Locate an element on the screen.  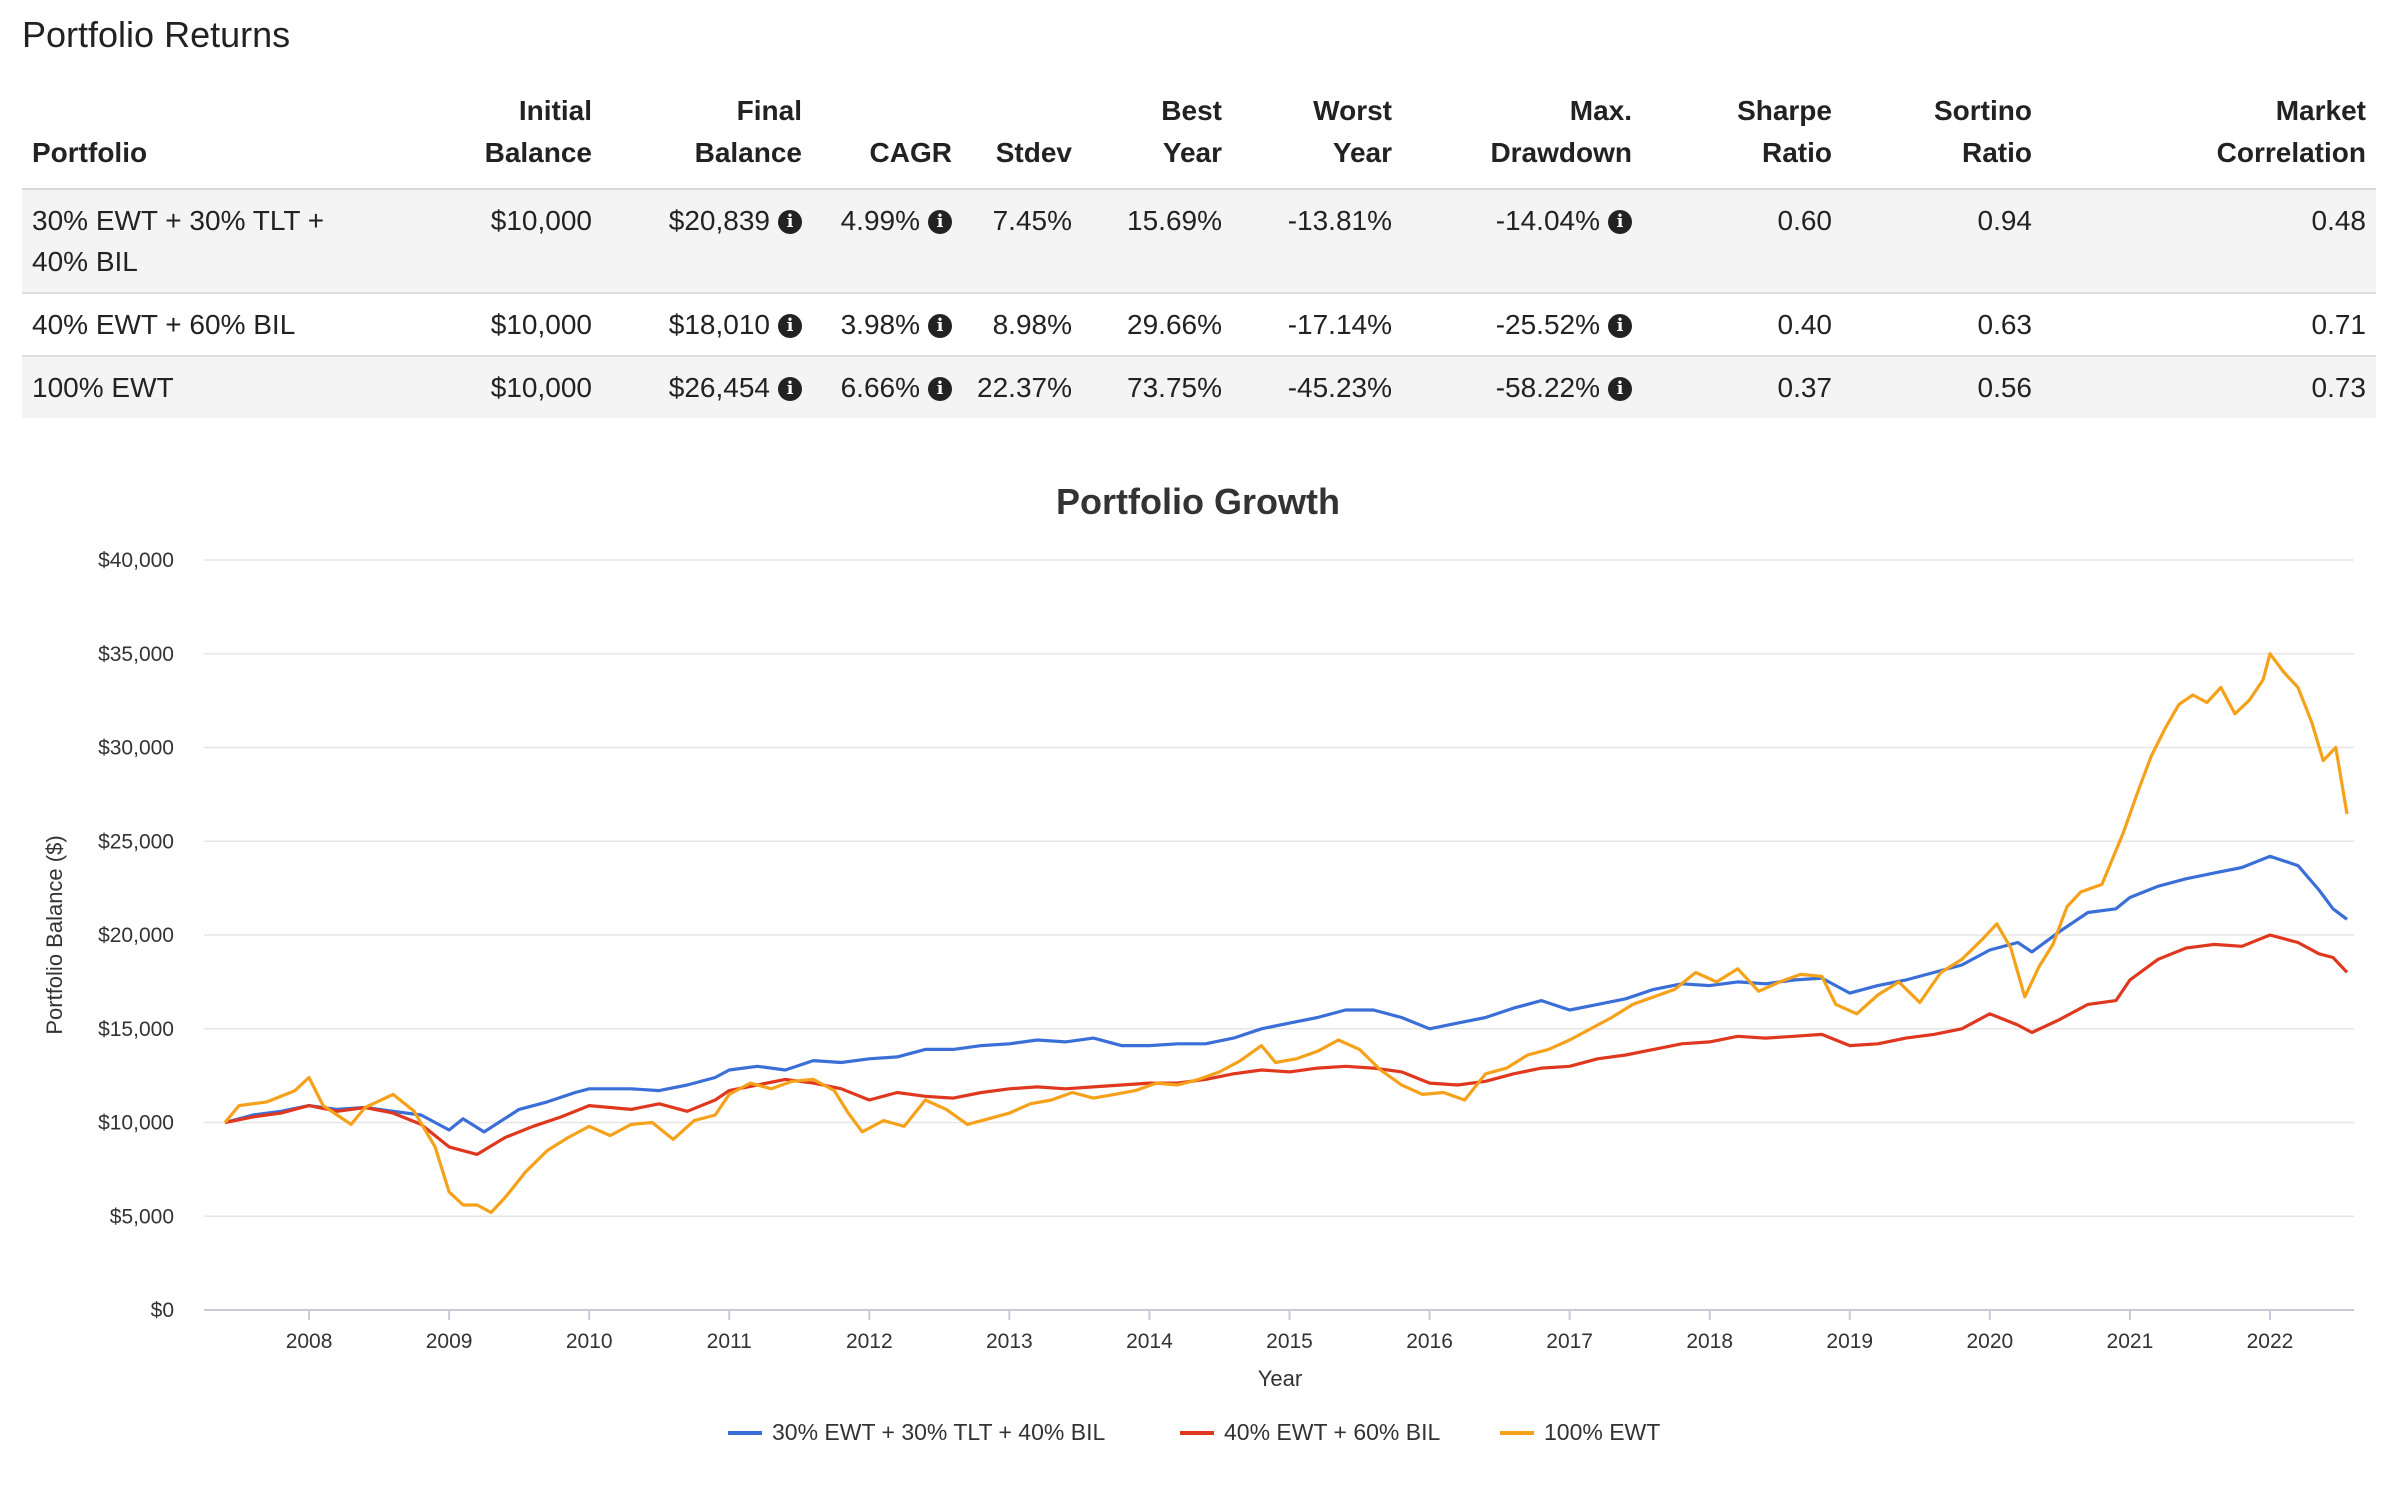
y-tick-label: $20,000 is located at coordinates (136, 935).